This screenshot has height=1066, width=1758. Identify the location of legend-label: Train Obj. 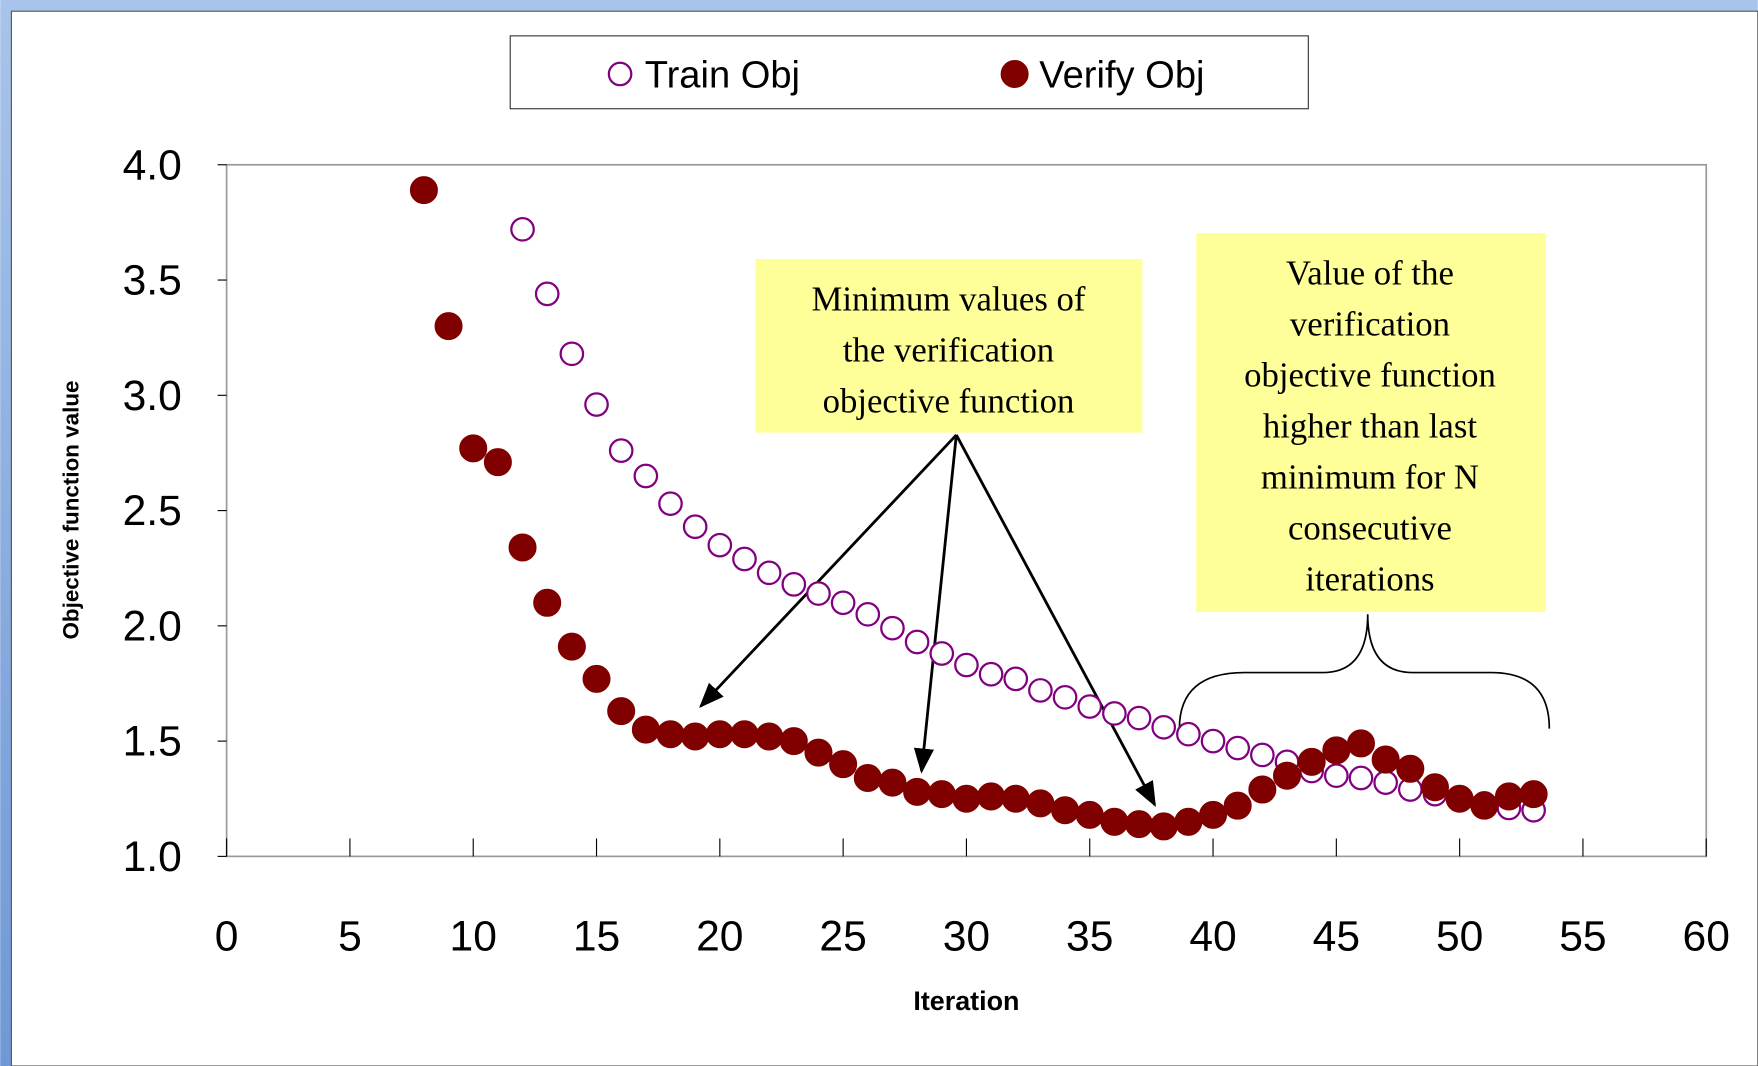
(722, 75).